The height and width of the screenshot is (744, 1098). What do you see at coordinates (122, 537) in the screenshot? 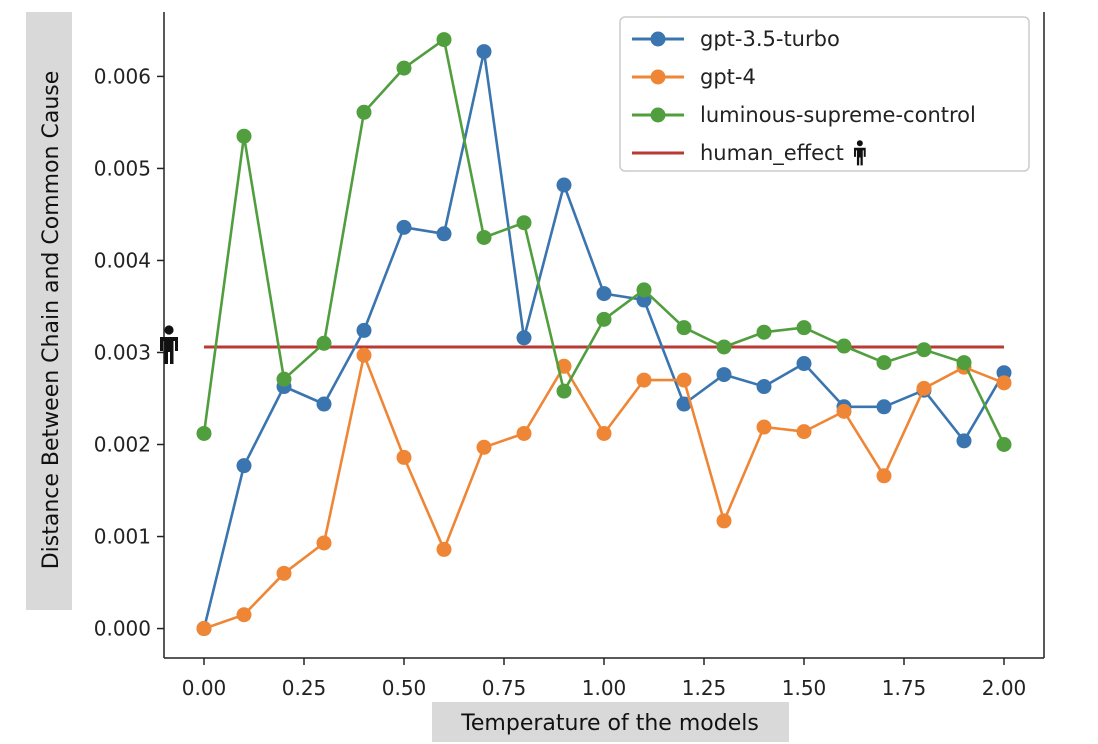
I see `y-tick-label: 0.001` at bounding box center [122, 537].